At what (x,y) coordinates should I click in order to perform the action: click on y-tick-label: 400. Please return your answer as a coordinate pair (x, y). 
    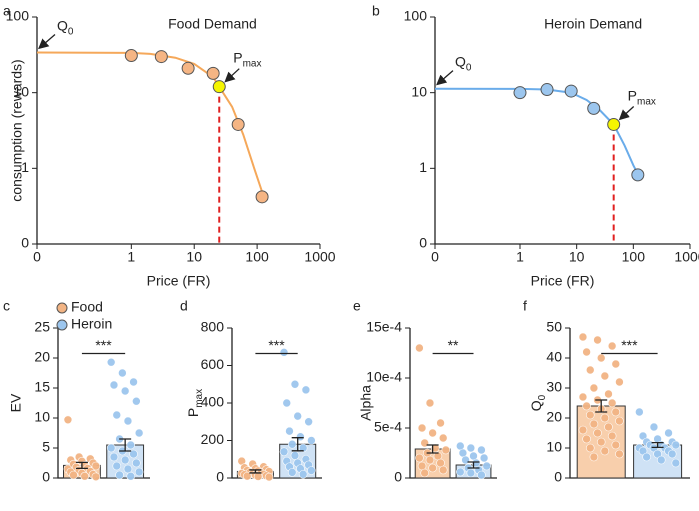
    Looking at the image, I should click on (213, 402).